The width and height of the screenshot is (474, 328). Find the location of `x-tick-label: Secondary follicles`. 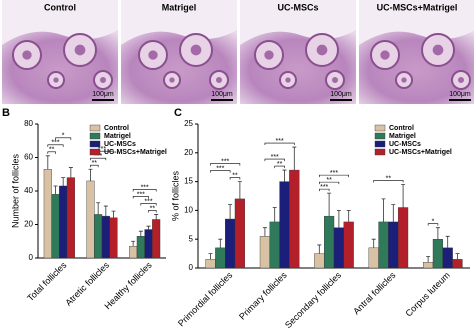

x-tick-label: Secondary follicles is located at coordinates (313, 299).